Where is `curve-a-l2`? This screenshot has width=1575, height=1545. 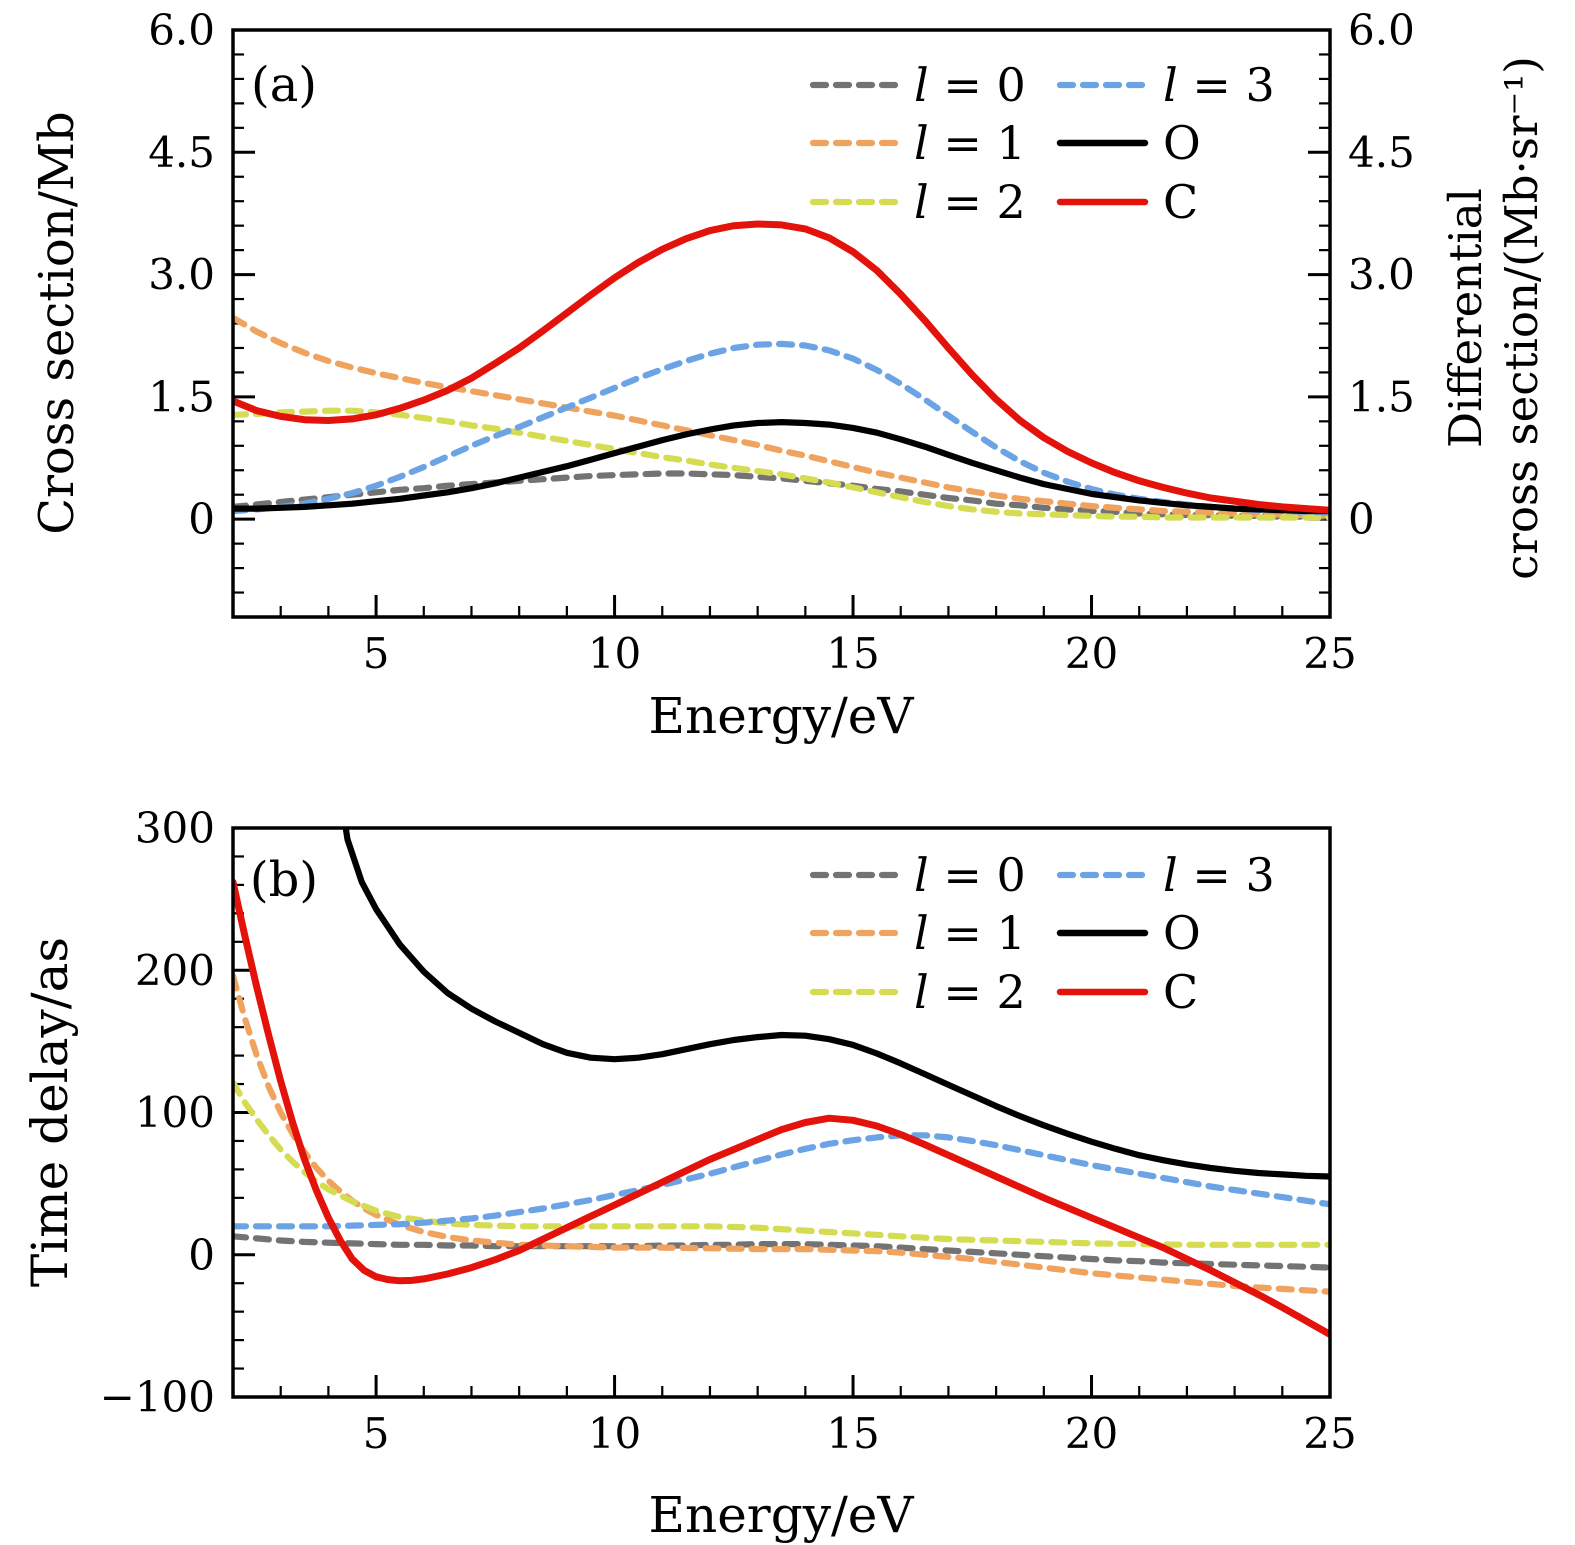
curve-a-l2 is located at coordinates (781, 464).